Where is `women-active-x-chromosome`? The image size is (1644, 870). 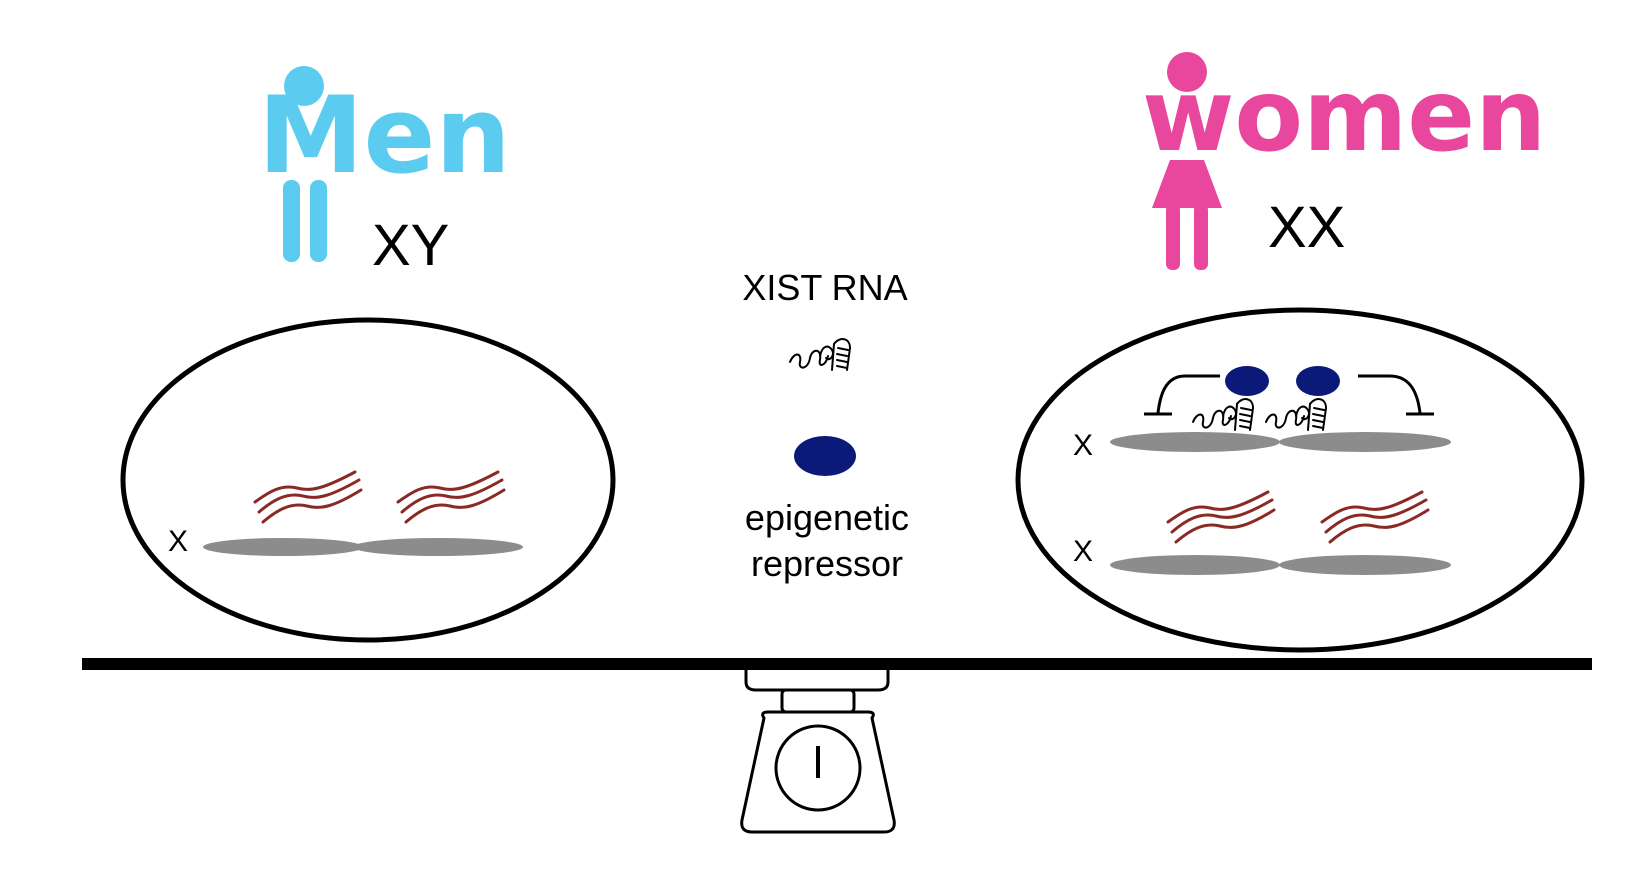 women-active-x-chromosome is located at coordinates (1280, 565).